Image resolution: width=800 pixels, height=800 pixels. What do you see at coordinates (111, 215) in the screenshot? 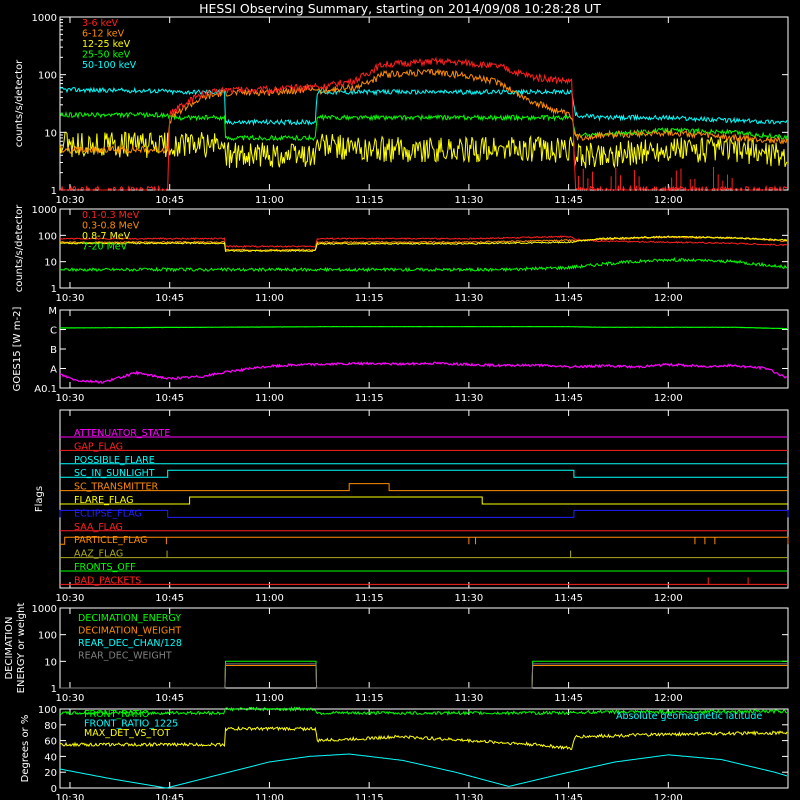
I see `counts-high-legend-item: 0.1-0.3 MeV` at bounding box center [111, 215].